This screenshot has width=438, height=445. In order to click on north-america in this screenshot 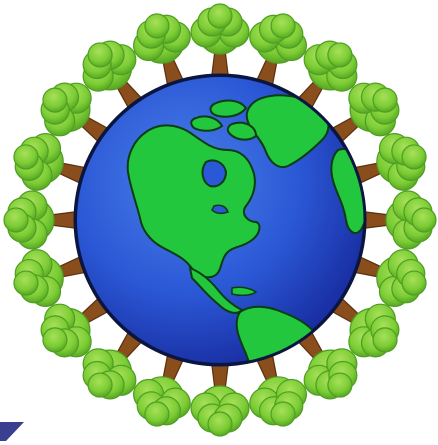, I will do `click(193, 201)`.